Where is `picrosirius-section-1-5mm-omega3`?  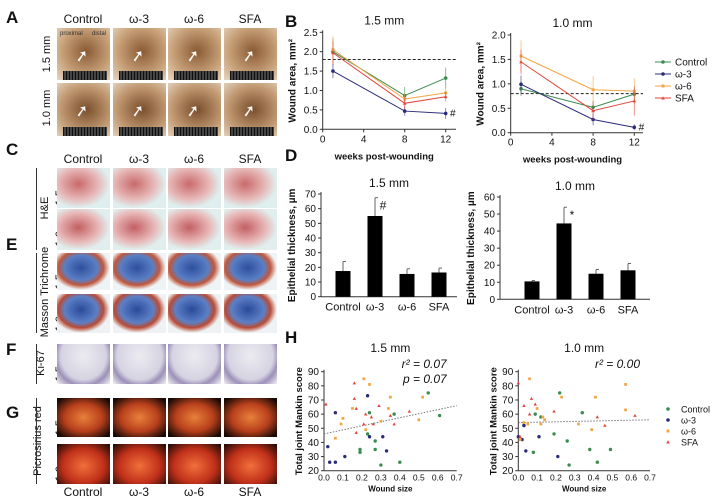 picrosirius-section-1-5mm-omega3 is located at coordinates (139, 417).